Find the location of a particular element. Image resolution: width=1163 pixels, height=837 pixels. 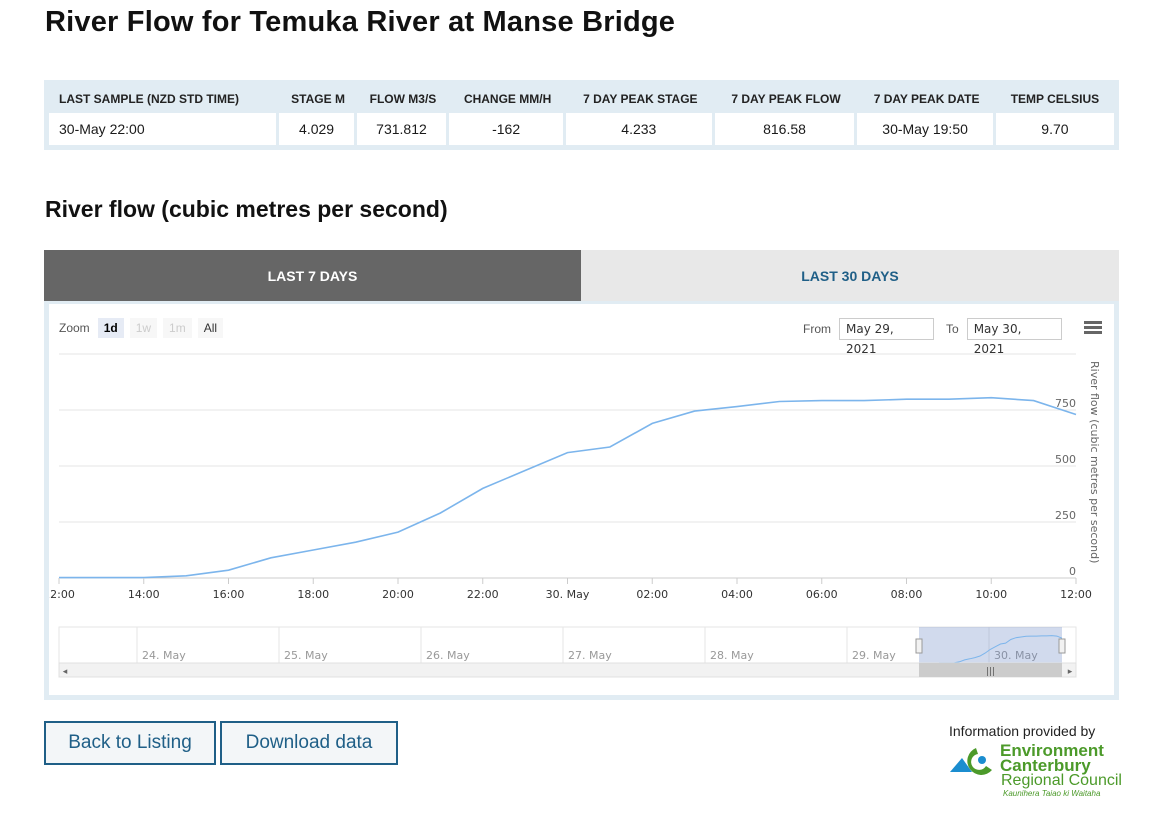

value-last-sample: 30-May 22:00 is located at coordinates (164, 129).